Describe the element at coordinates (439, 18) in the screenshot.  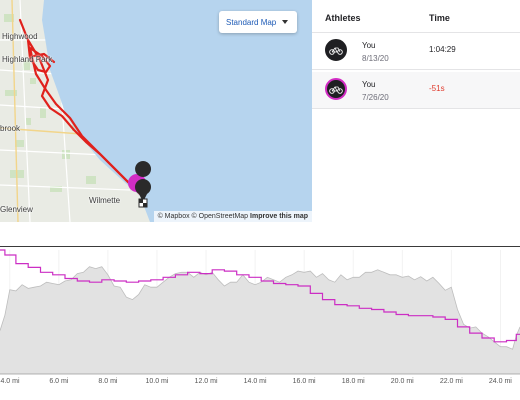
I see `header-time: Time` at that location.